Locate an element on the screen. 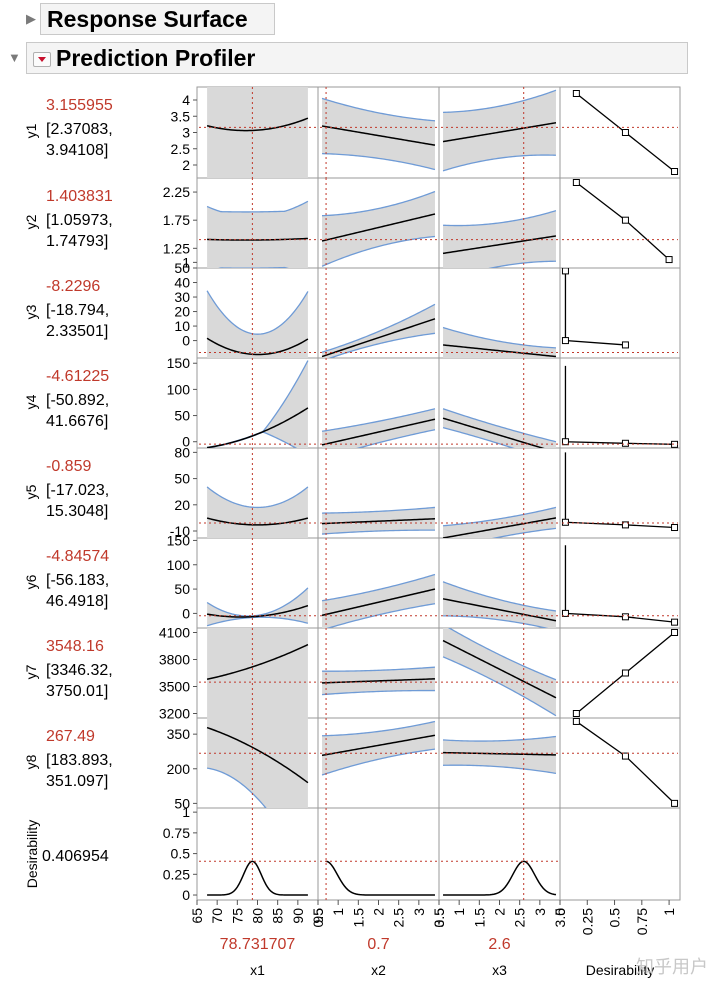 The width and height of the screenshot is (720, 987). y-tick-label-y7: 3800 is located at coordinates (174, 660).